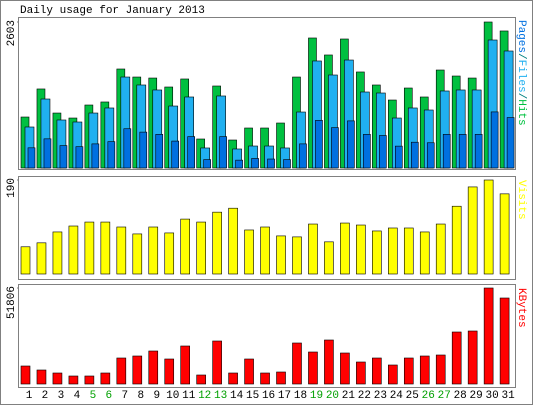  I want to click on legend-entry: Hits, so click(521, 112).